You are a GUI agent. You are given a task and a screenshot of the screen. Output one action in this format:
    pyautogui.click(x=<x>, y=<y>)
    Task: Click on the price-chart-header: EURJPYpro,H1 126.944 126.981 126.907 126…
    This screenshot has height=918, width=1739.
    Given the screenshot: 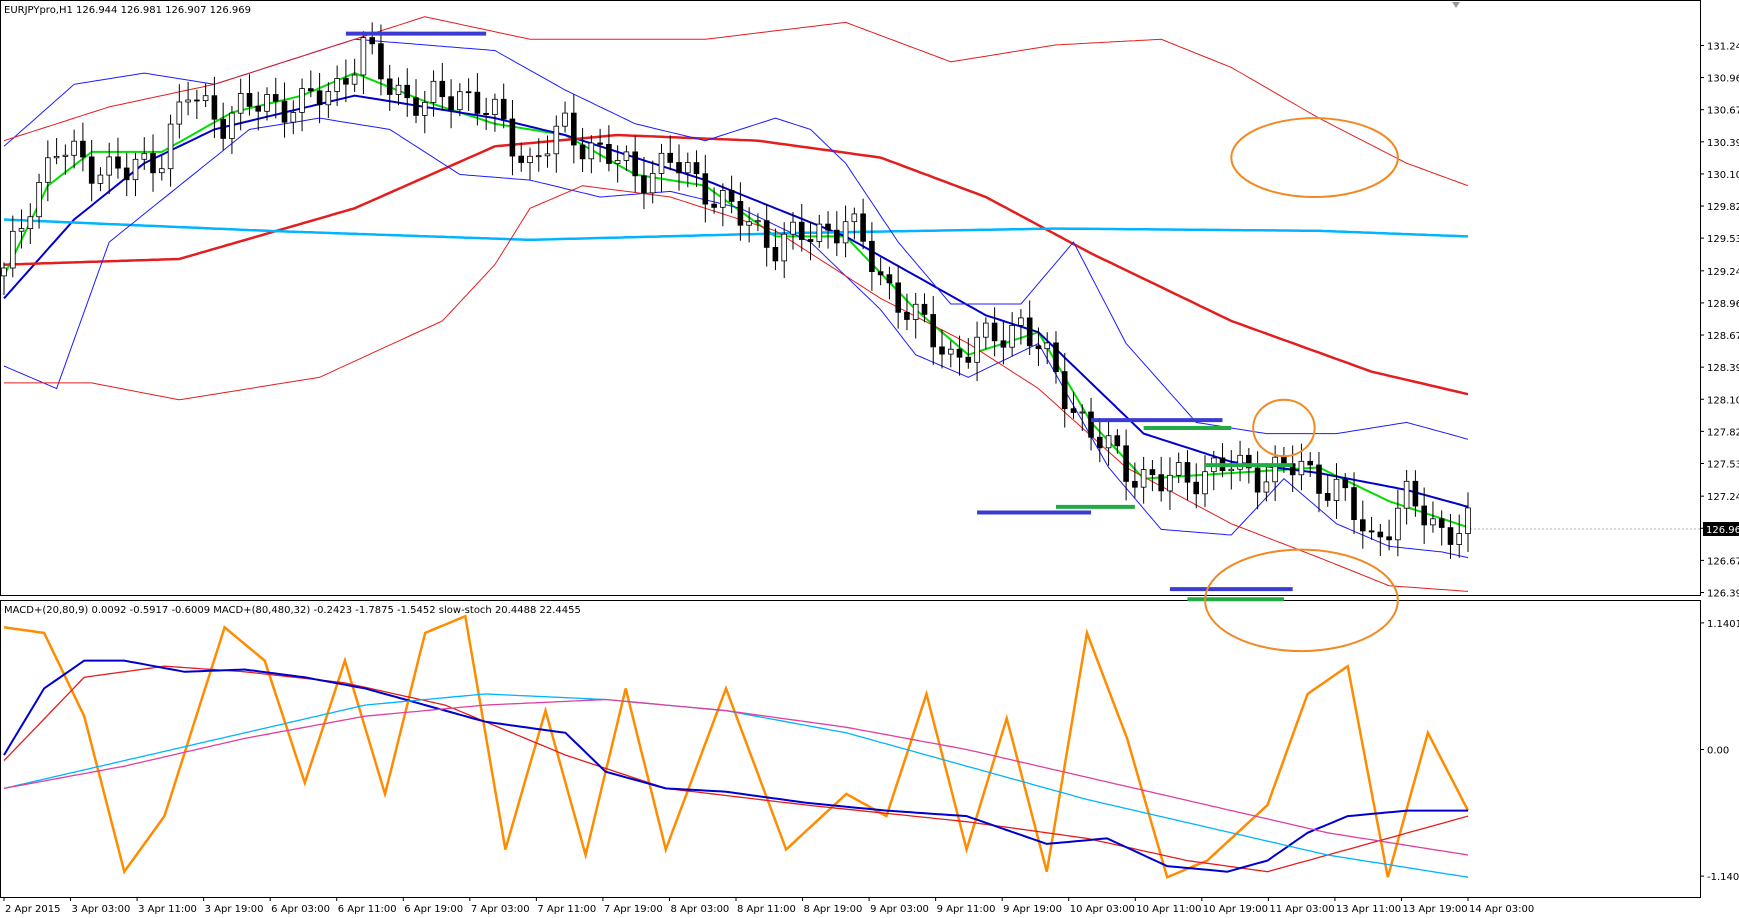 What is the action you would take?
    pyautogui.click(x=127, y=10)
    